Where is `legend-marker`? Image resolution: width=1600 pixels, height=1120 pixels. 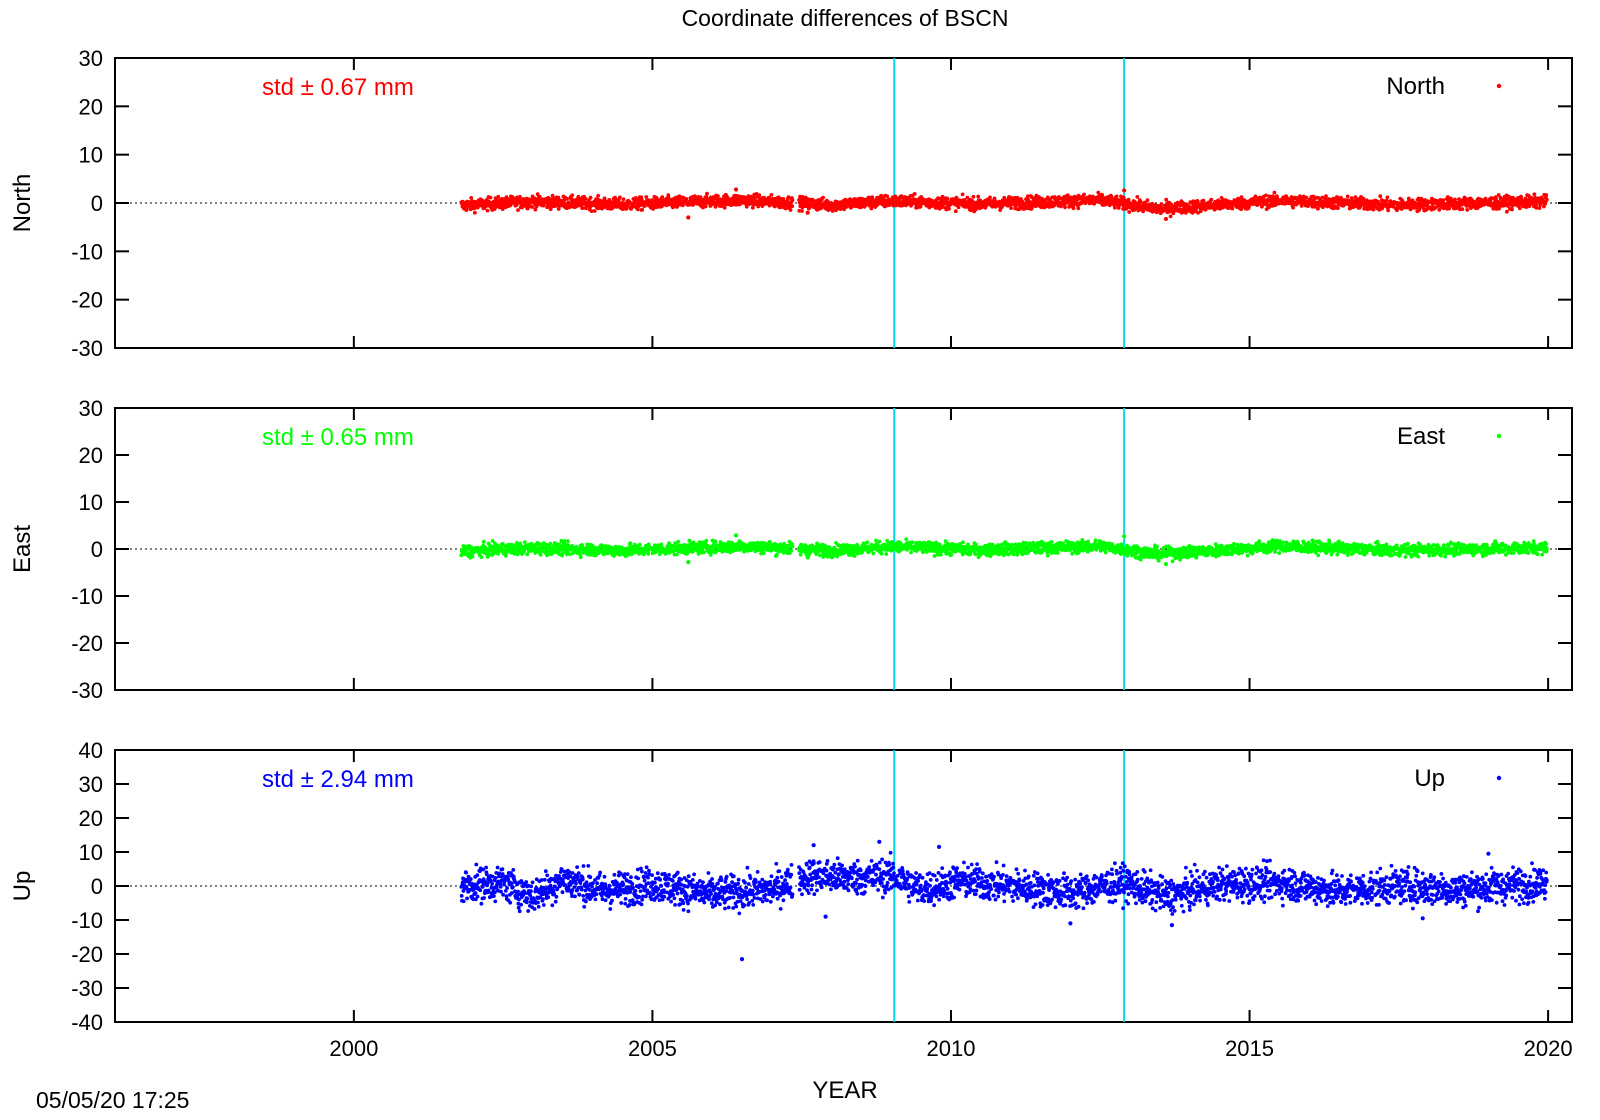
legend-marker is located at coordinates (1499, 86).